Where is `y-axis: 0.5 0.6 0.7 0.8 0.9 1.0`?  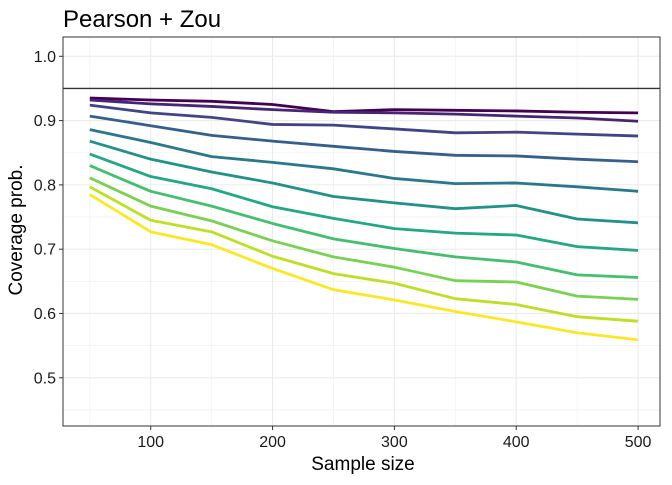 y-axis: 0.5 0.6 0.7 0.8 0.9 1.0 is located at coordinates (48, 218).